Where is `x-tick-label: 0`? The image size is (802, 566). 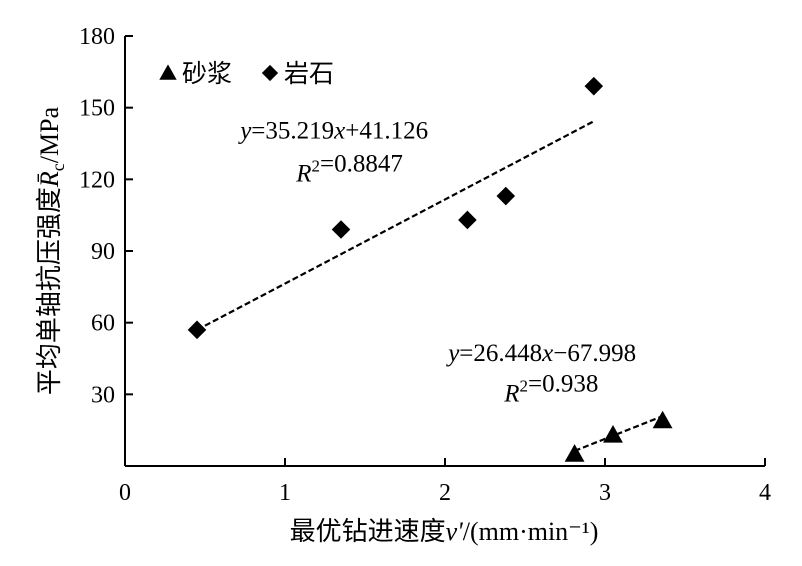 x-tick-label: 0 is located at coordinates (125, 493).